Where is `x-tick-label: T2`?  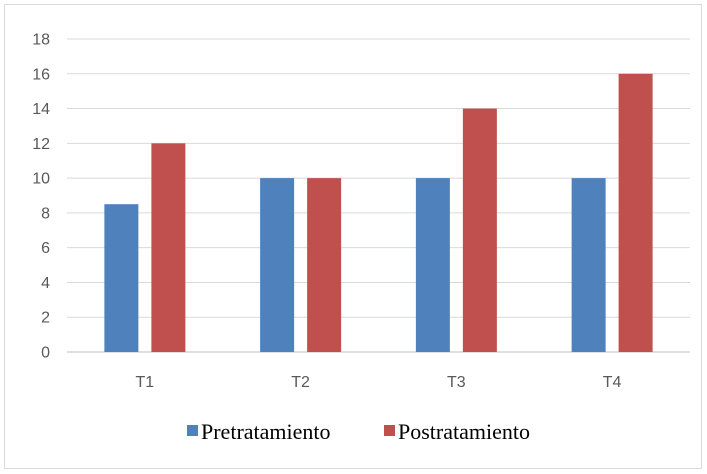
x-tick-label: T2 is located at coordinates (300, 382).